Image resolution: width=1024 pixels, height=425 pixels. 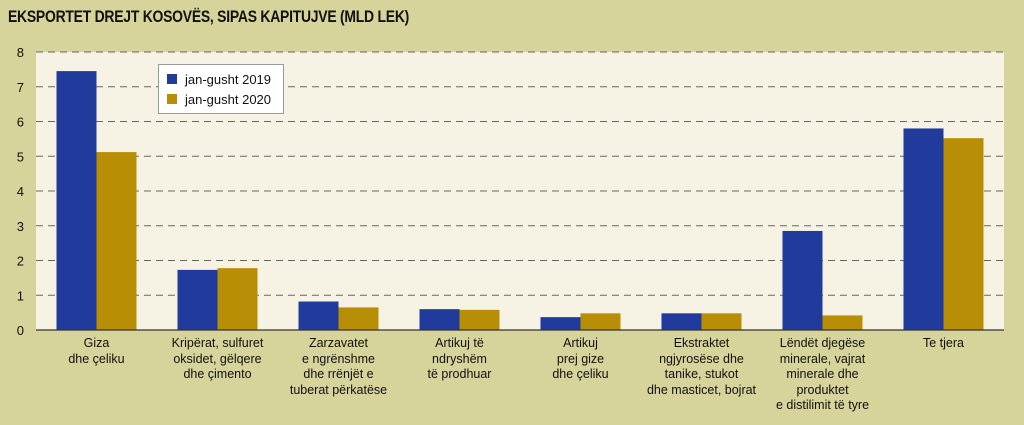 What do you see at coordinates (822, 358) in the screenshot?
I see `x-category-label-line: minerale, vajrat` at bounding box center [822, 358].